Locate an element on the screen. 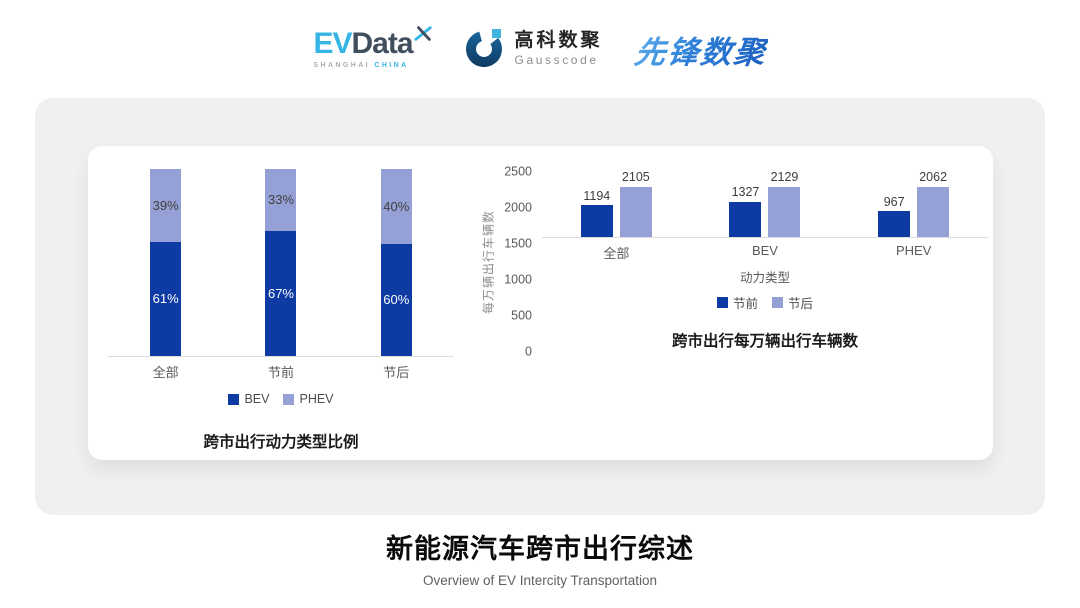 The width and height of the screenshot is (1080, 608). gausscode-text: 高科数聚 Gausscode is located at coordinates (558, 48).